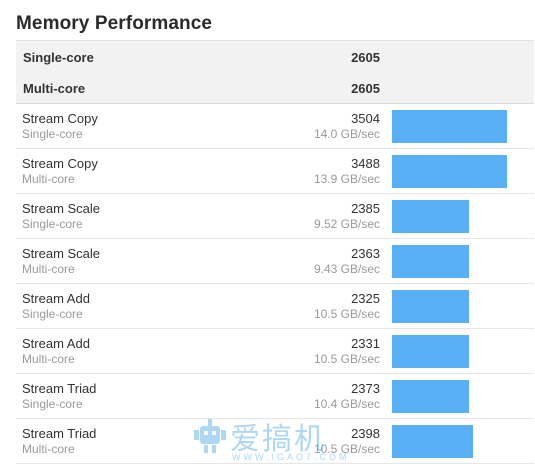 The height and width of the screenshot is (471, 535). I want to click on benchmark-score: 2373, so click(365, 388).